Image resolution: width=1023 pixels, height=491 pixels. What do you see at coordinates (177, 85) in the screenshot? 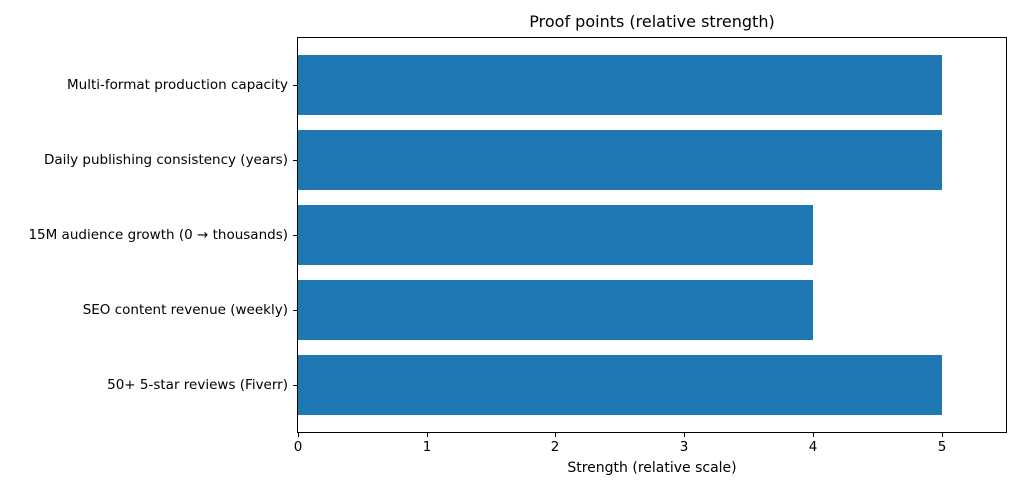
I see `y-tick-label: Multi-format production capacity` at bounding box center [177, 85].